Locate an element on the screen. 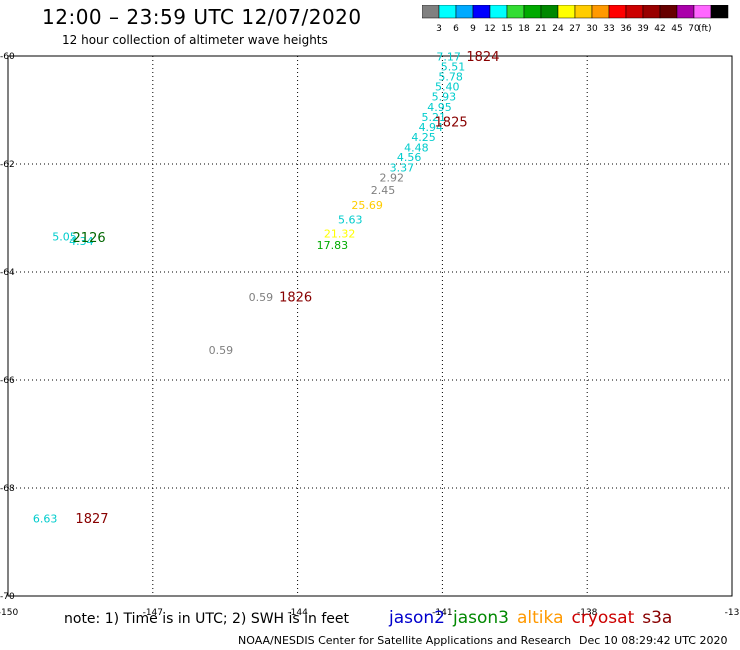 The width and height of the screenshot is (740, 650). wave-height-point: 6.63 is located at coordinates (45, 518).